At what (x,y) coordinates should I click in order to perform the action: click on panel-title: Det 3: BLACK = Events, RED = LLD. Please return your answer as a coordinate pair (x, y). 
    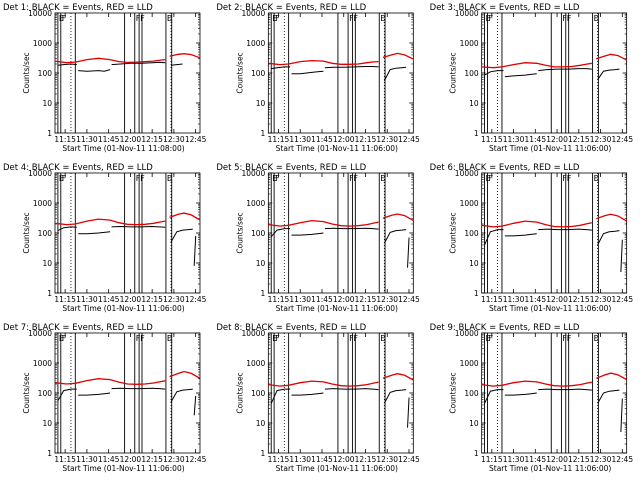
    Looking at the image, I should click on (505, 8).